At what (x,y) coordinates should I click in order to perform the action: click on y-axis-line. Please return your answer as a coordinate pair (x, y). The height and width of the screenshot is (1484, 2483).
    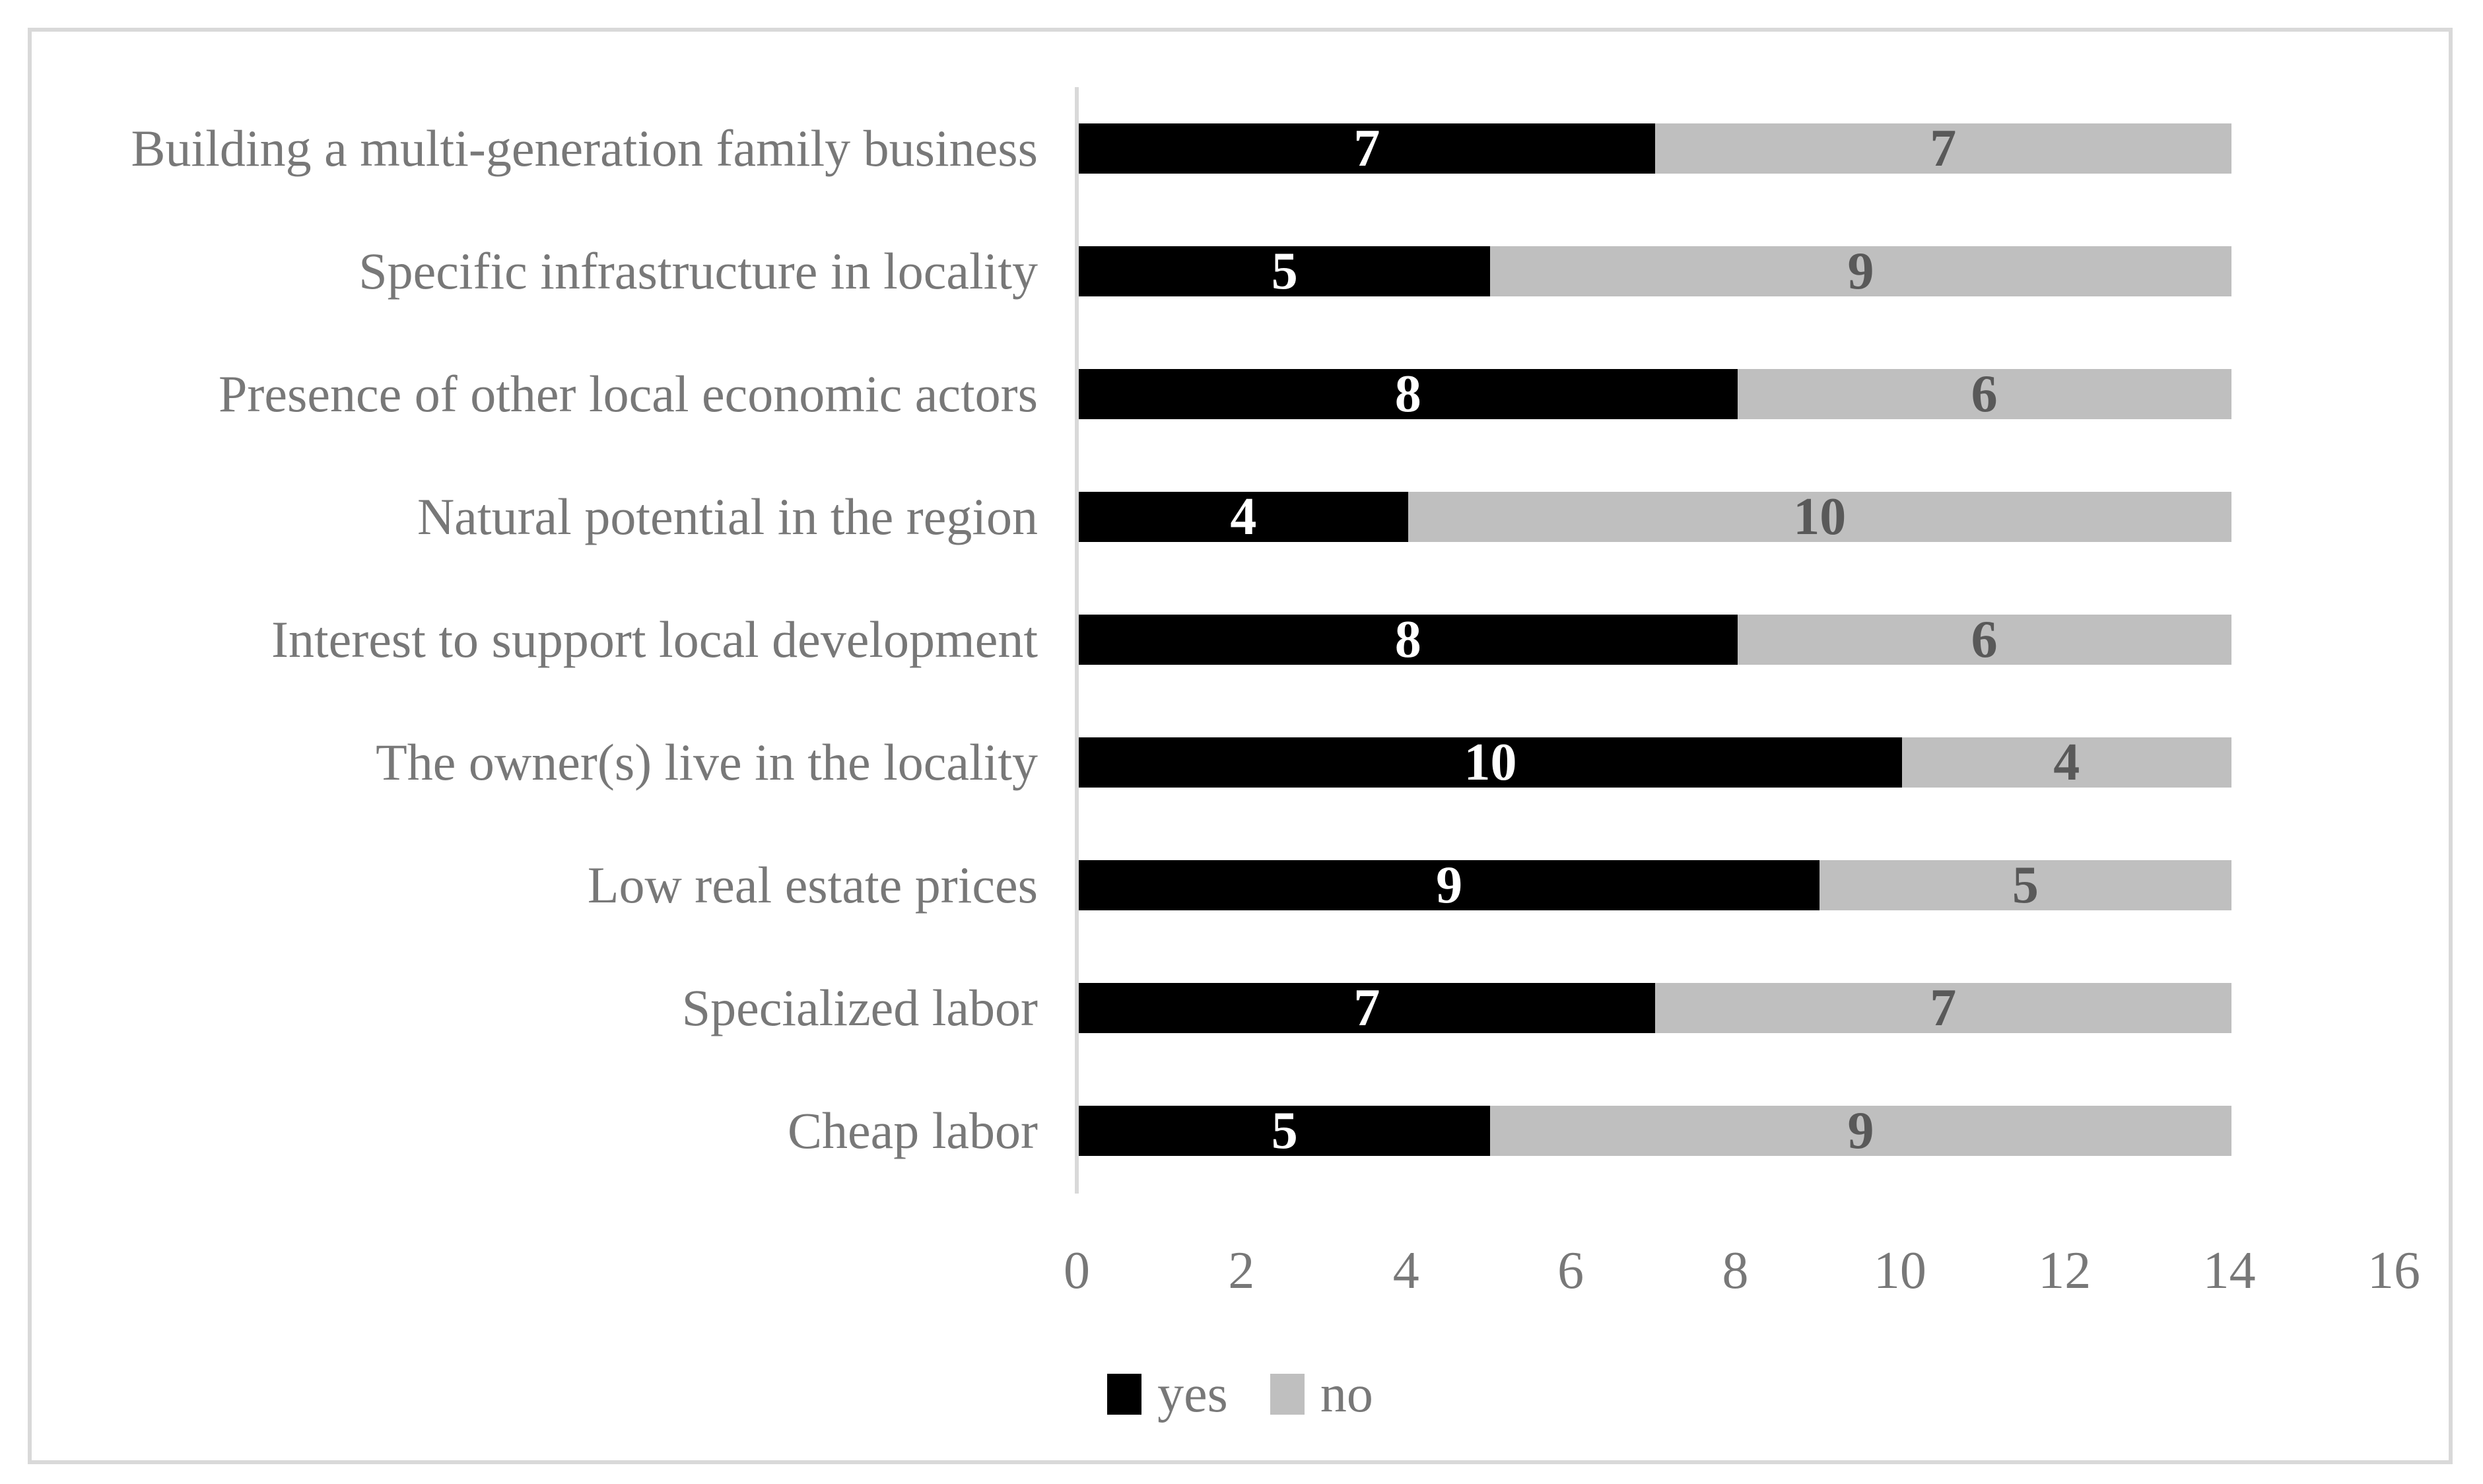
    Looking at the image, I should click on (1077, 640).